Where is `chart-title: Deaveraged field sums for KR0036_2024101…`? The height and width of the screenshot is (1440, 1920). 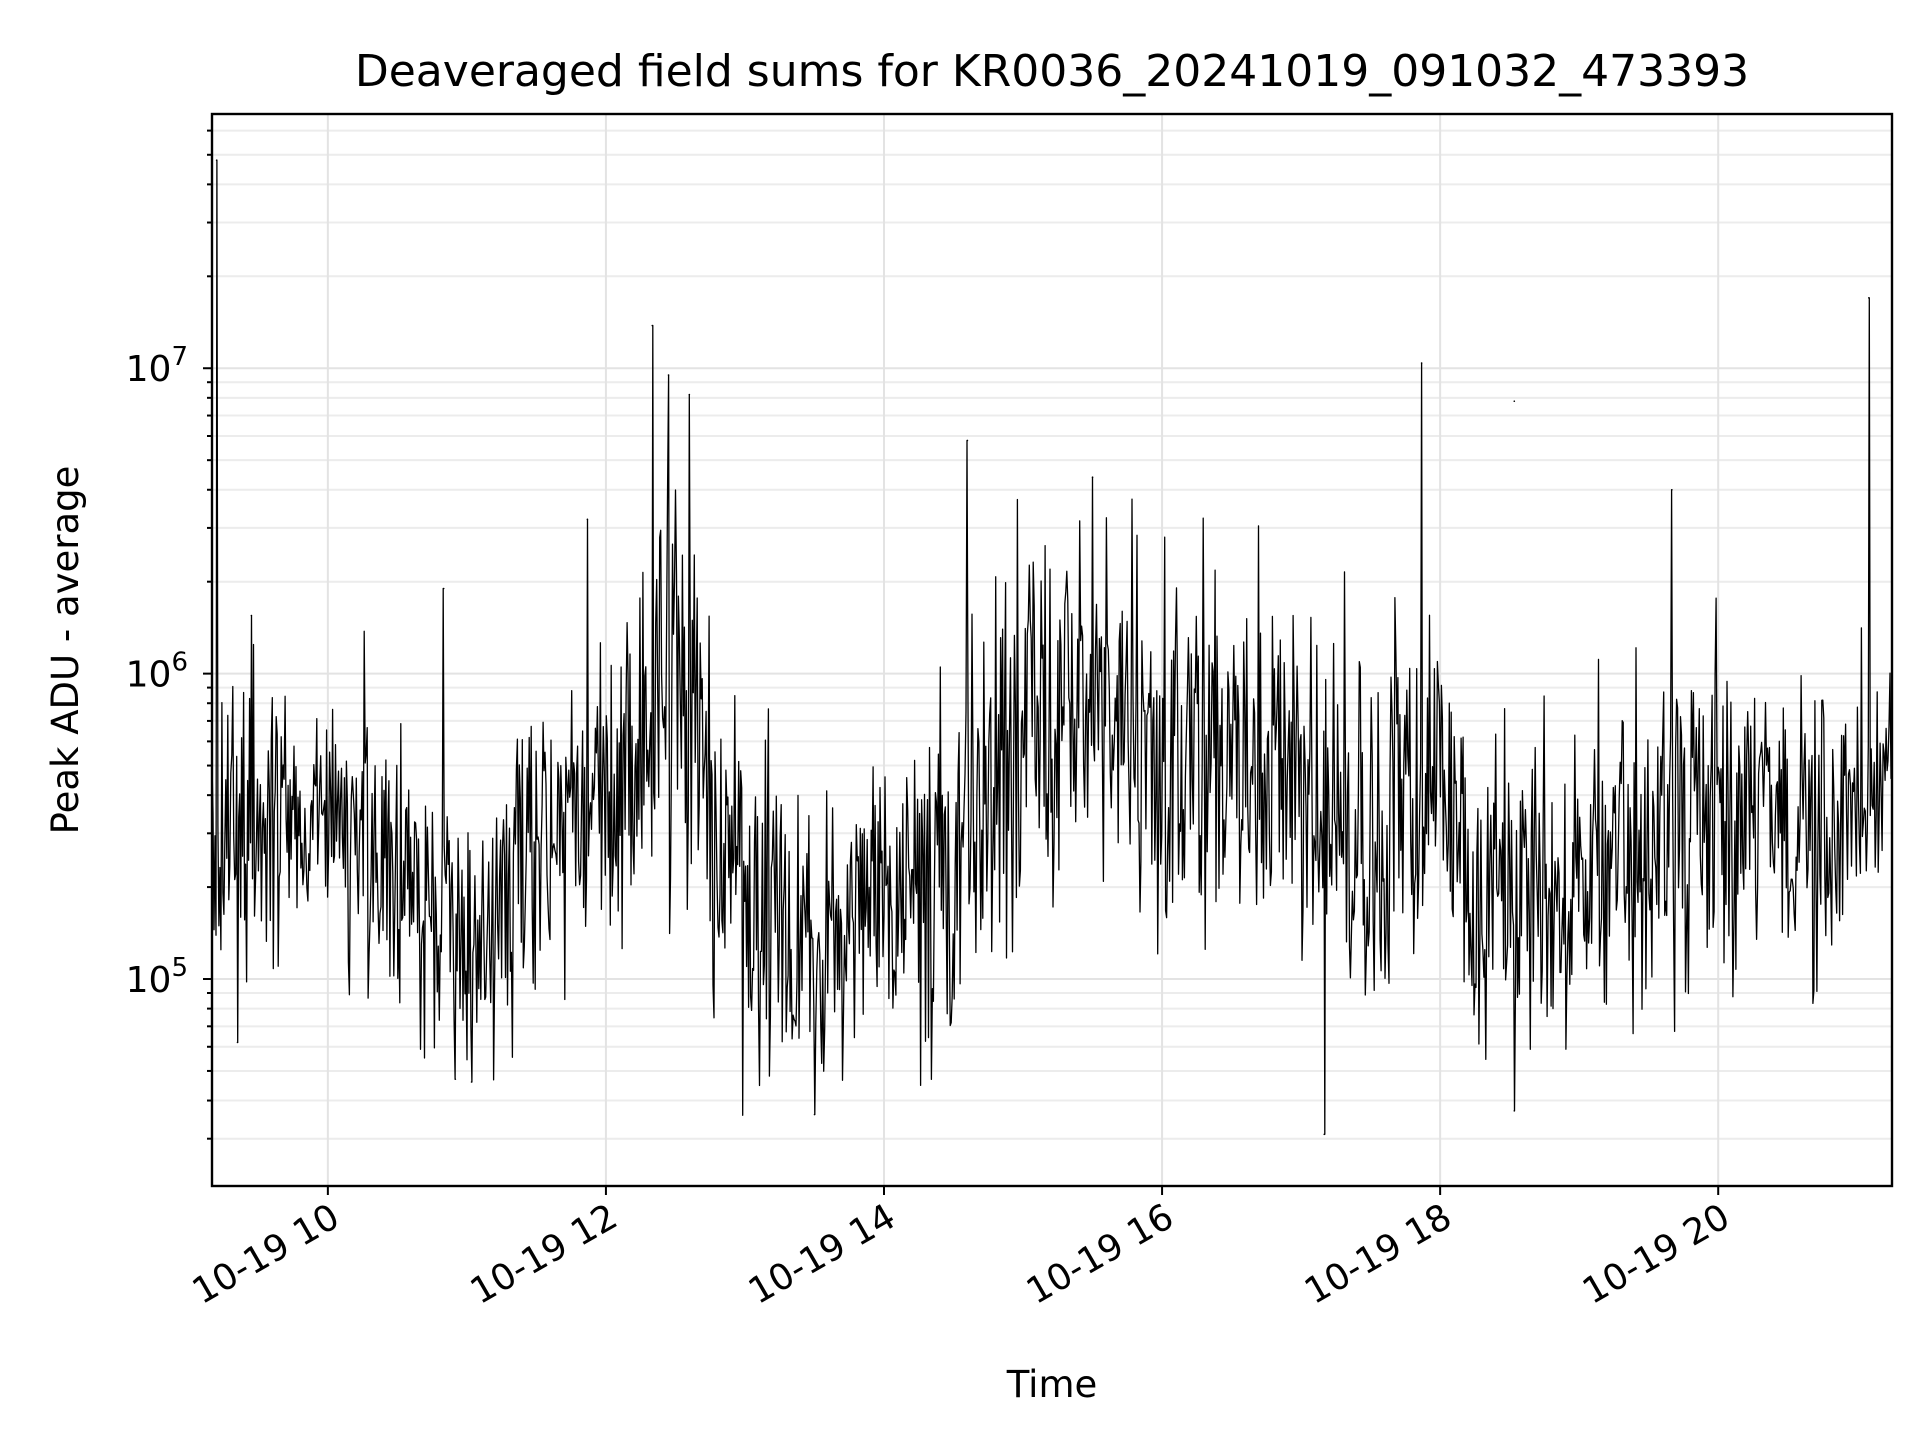 chart-title: Deaveraged field sums for KR0036_2024101… is located at coordinates (1052, 71).